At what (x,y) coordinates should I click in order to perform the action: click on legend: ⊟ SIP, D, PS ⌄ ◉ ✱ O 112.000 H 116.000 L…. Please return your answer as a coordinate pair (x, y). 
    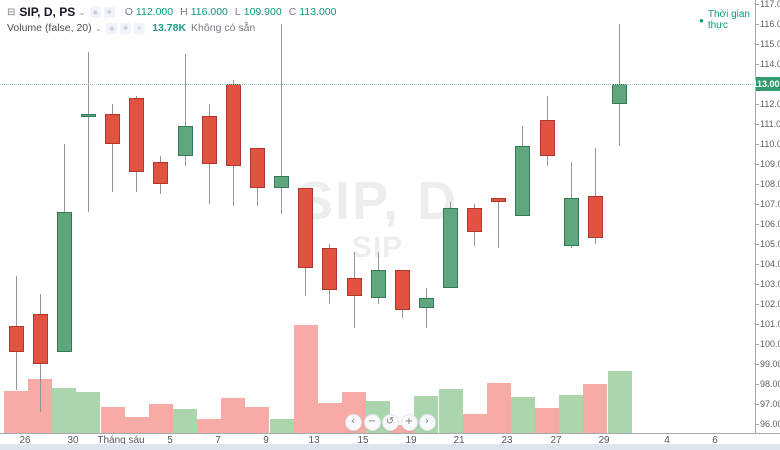
    Looking at the image, I should click on (171, 20).